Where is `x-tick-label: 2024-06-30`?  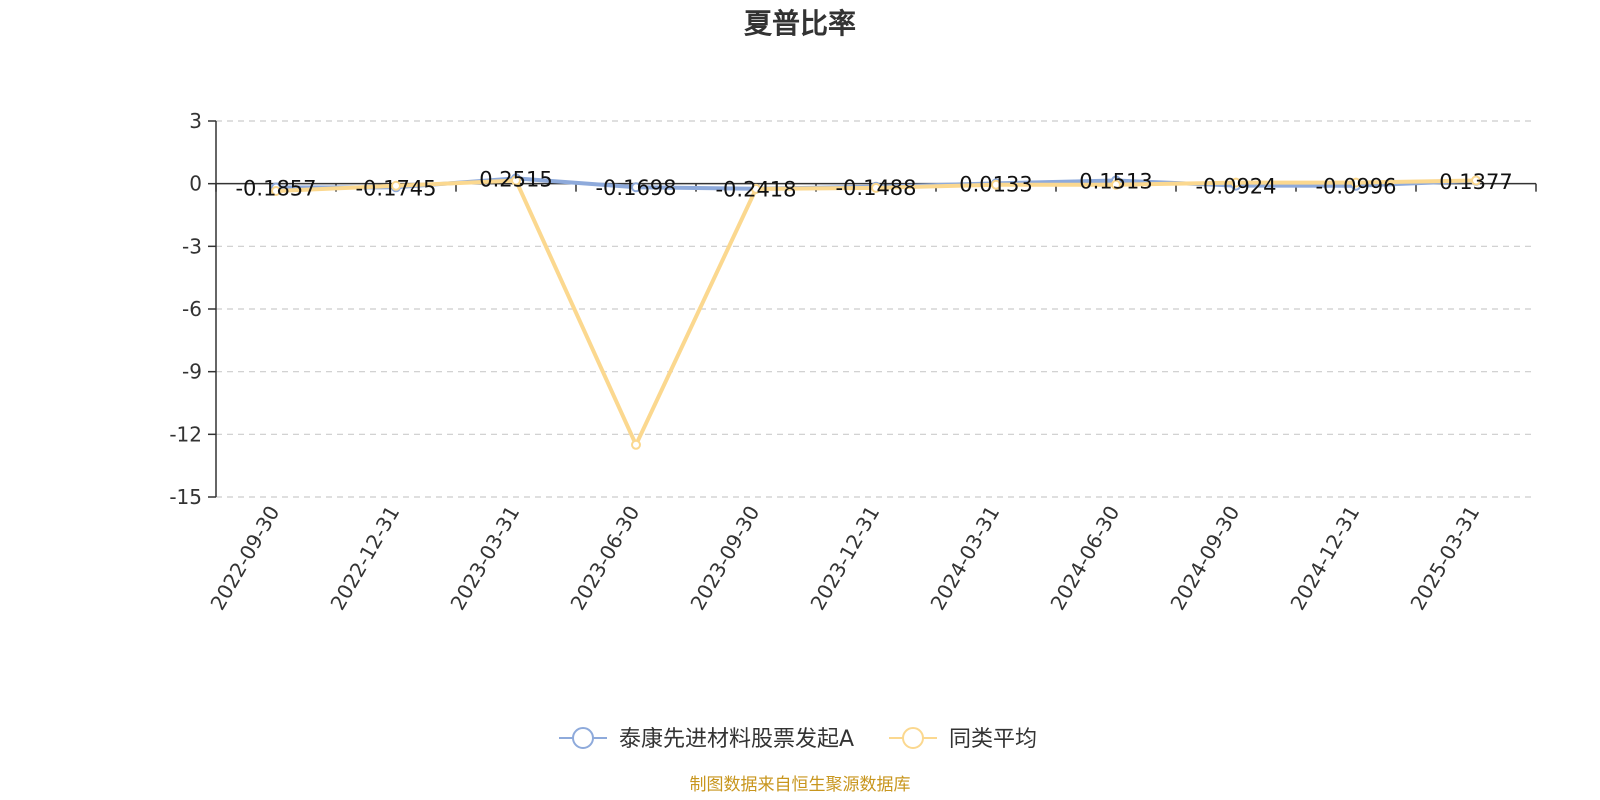 x-tick-label: 2024-06-30 is located at coordinates (1084, 558).